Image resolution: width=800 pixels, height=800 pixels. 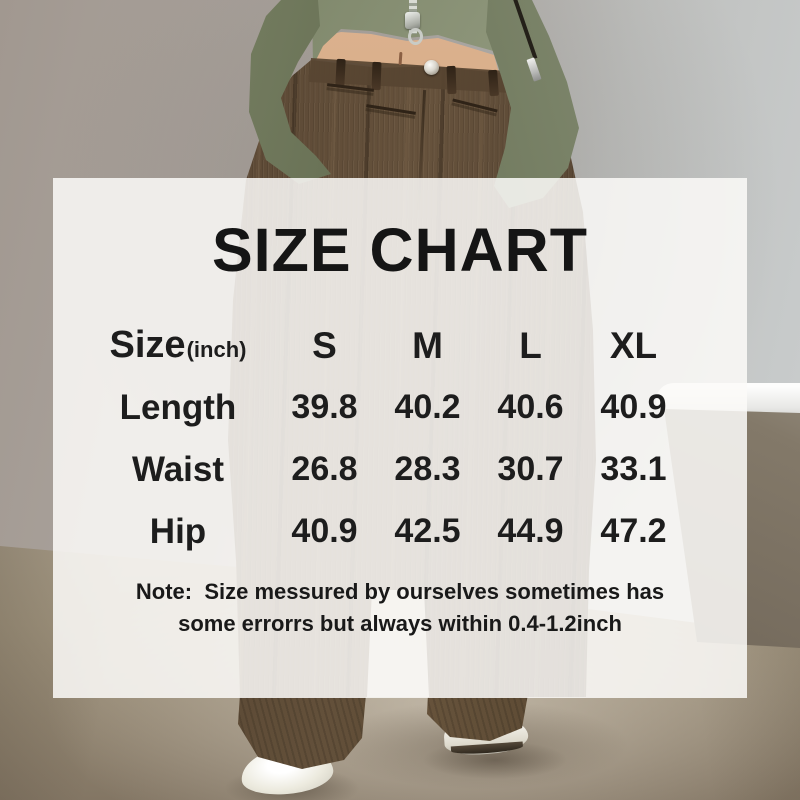 I want to click on col-header-m: M, so click(x=427, y=345).